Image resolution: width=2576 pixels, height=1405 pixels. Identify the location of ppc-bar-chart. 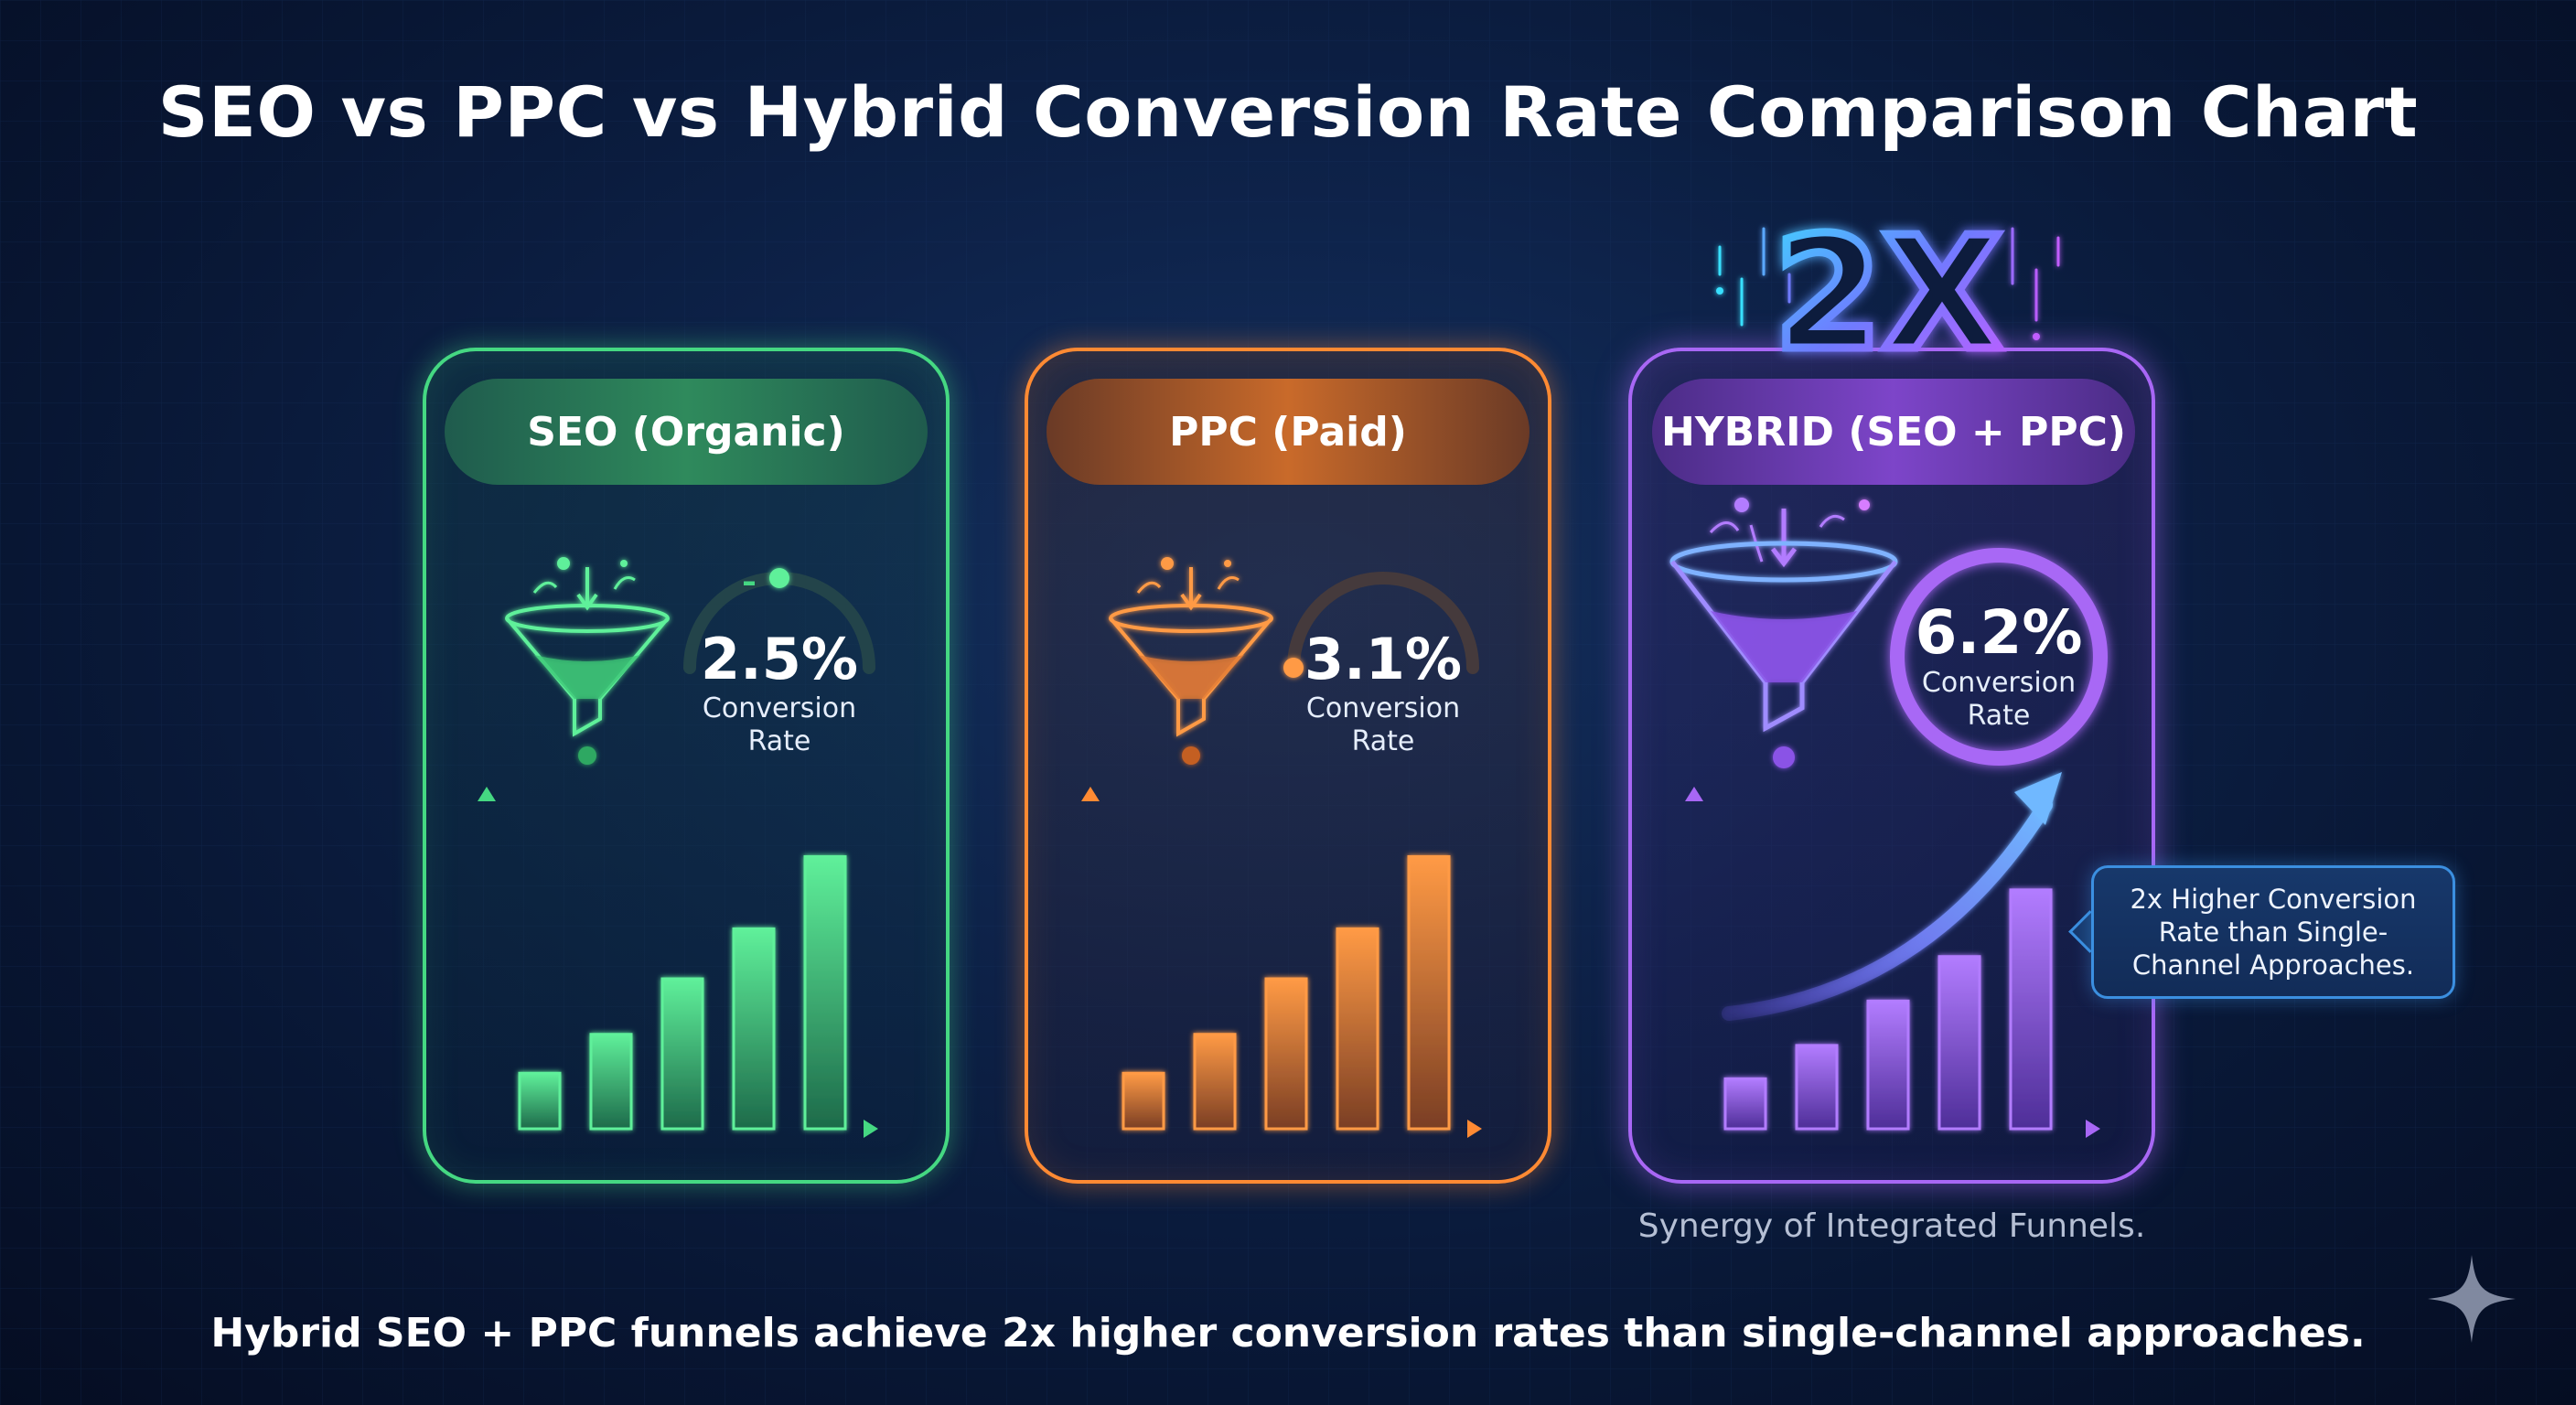
(1281, 962).